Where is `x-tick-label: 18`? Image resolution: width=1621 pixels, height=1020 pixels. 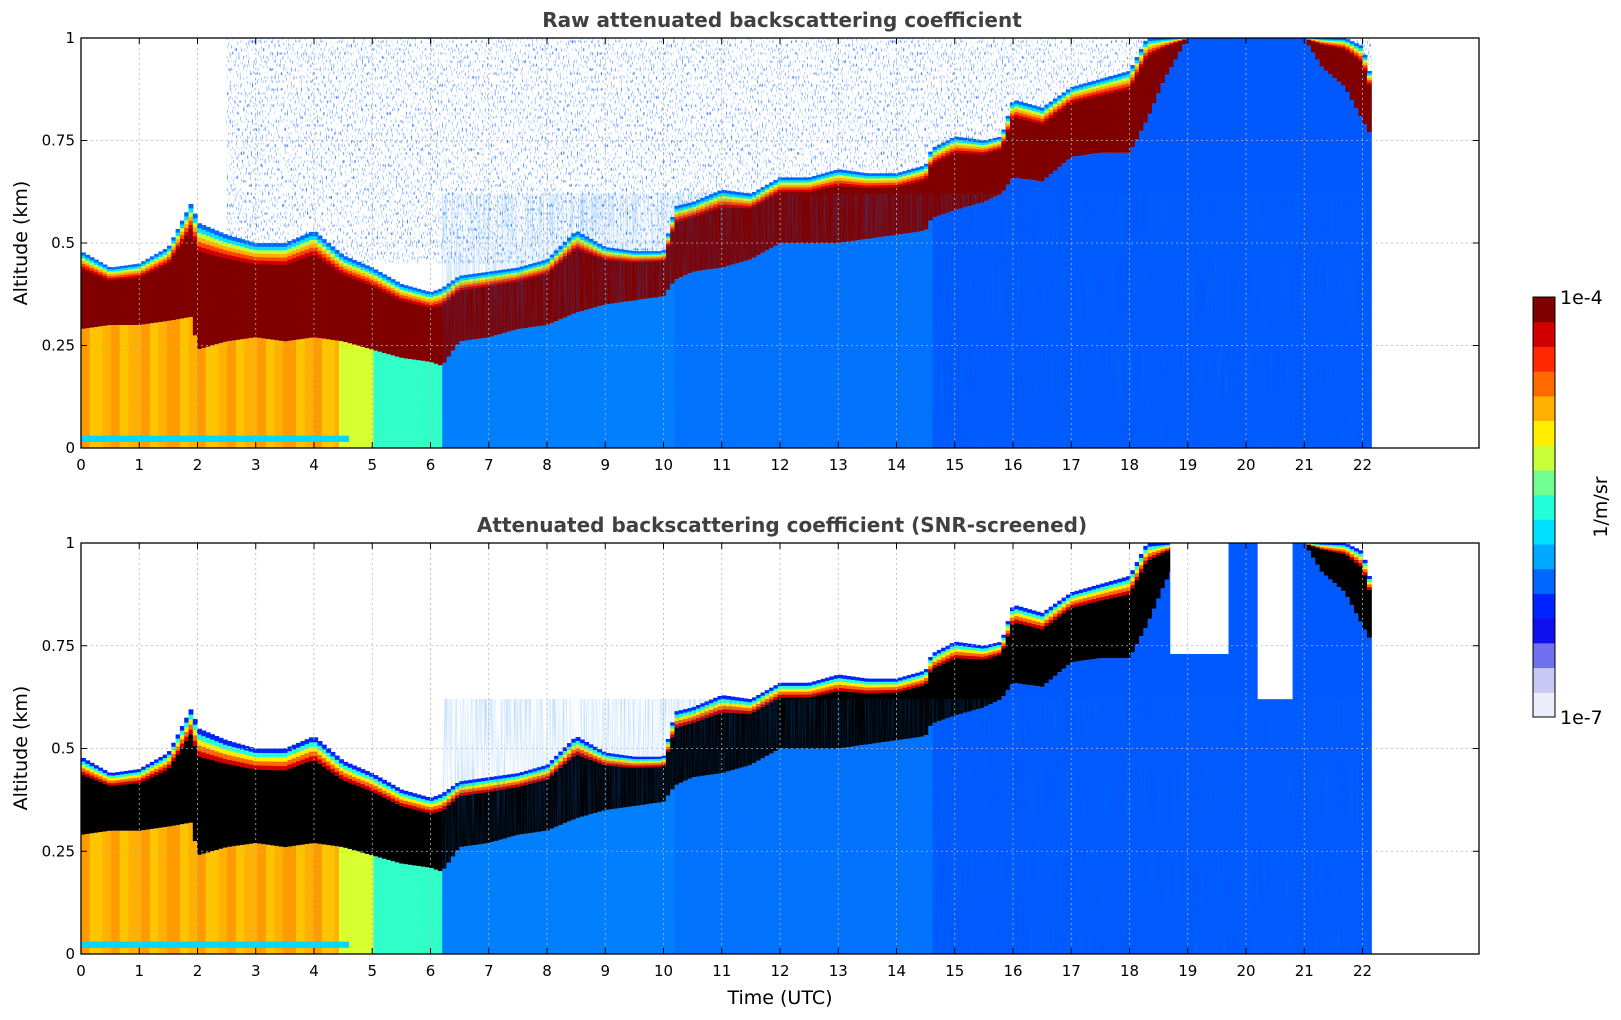
x-tick-label: 18 is located at coordinates (1129, 465).